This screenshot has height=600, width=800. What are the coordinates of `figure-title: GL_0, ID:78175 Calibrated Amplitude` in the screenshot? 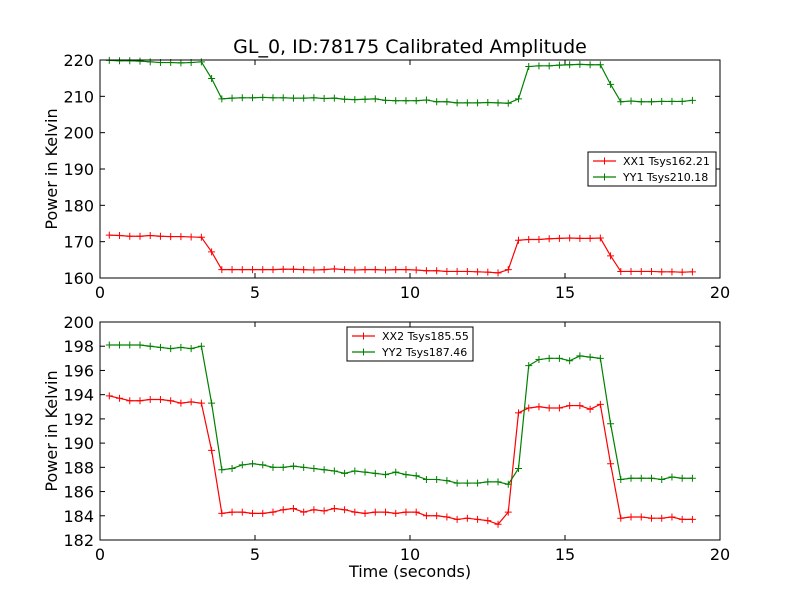 It's located at (410, 47).